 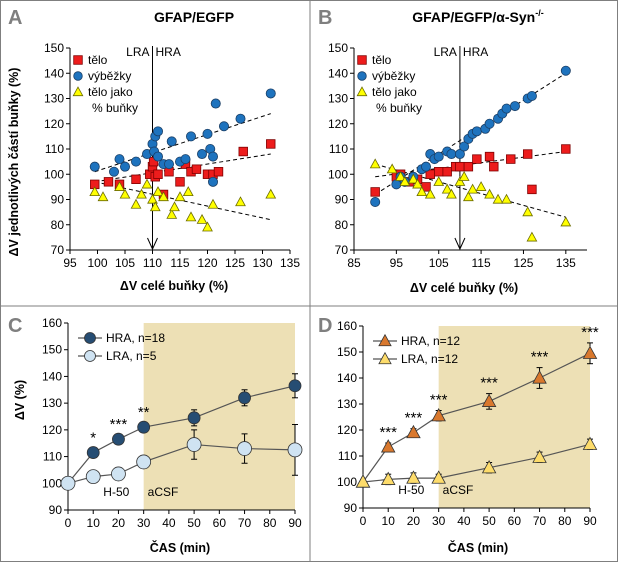 I want to click on panel-a-y-tick-label: 130, so click(x=54, y=99).